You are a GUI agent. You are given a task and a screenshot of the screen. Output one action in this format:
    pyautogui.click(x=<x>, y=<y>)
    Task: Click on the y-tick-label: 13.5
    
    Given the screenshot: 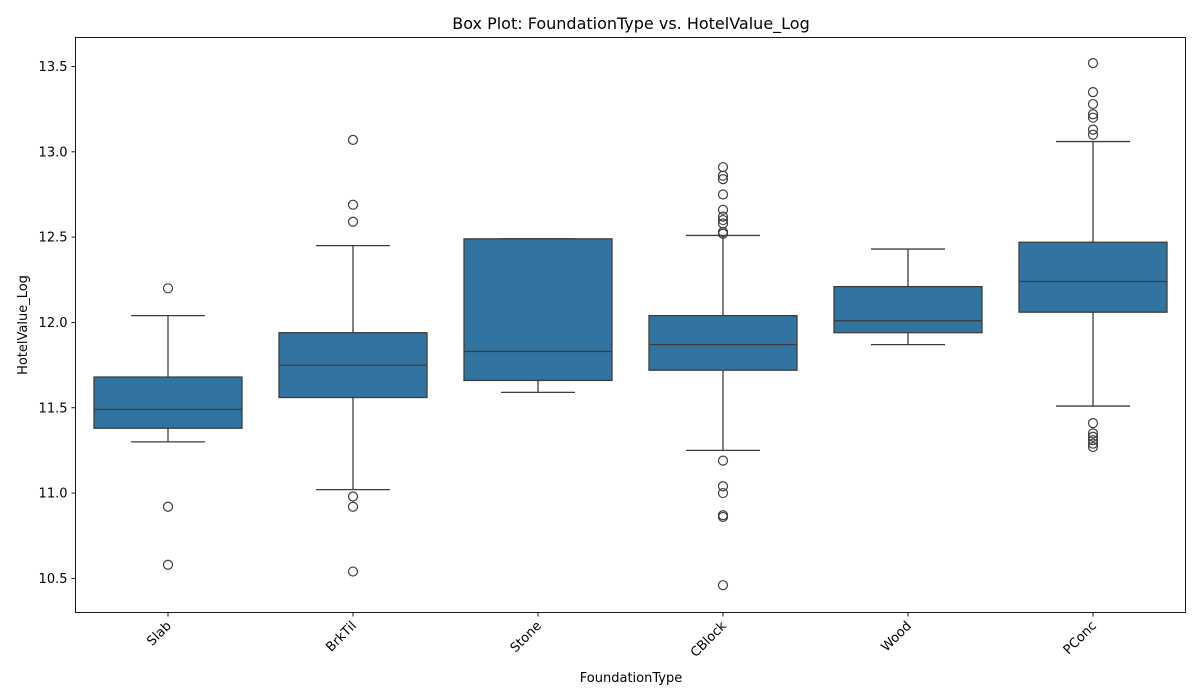 What is the action you would take?
    pyautogui.click(x=53, y=67)
    